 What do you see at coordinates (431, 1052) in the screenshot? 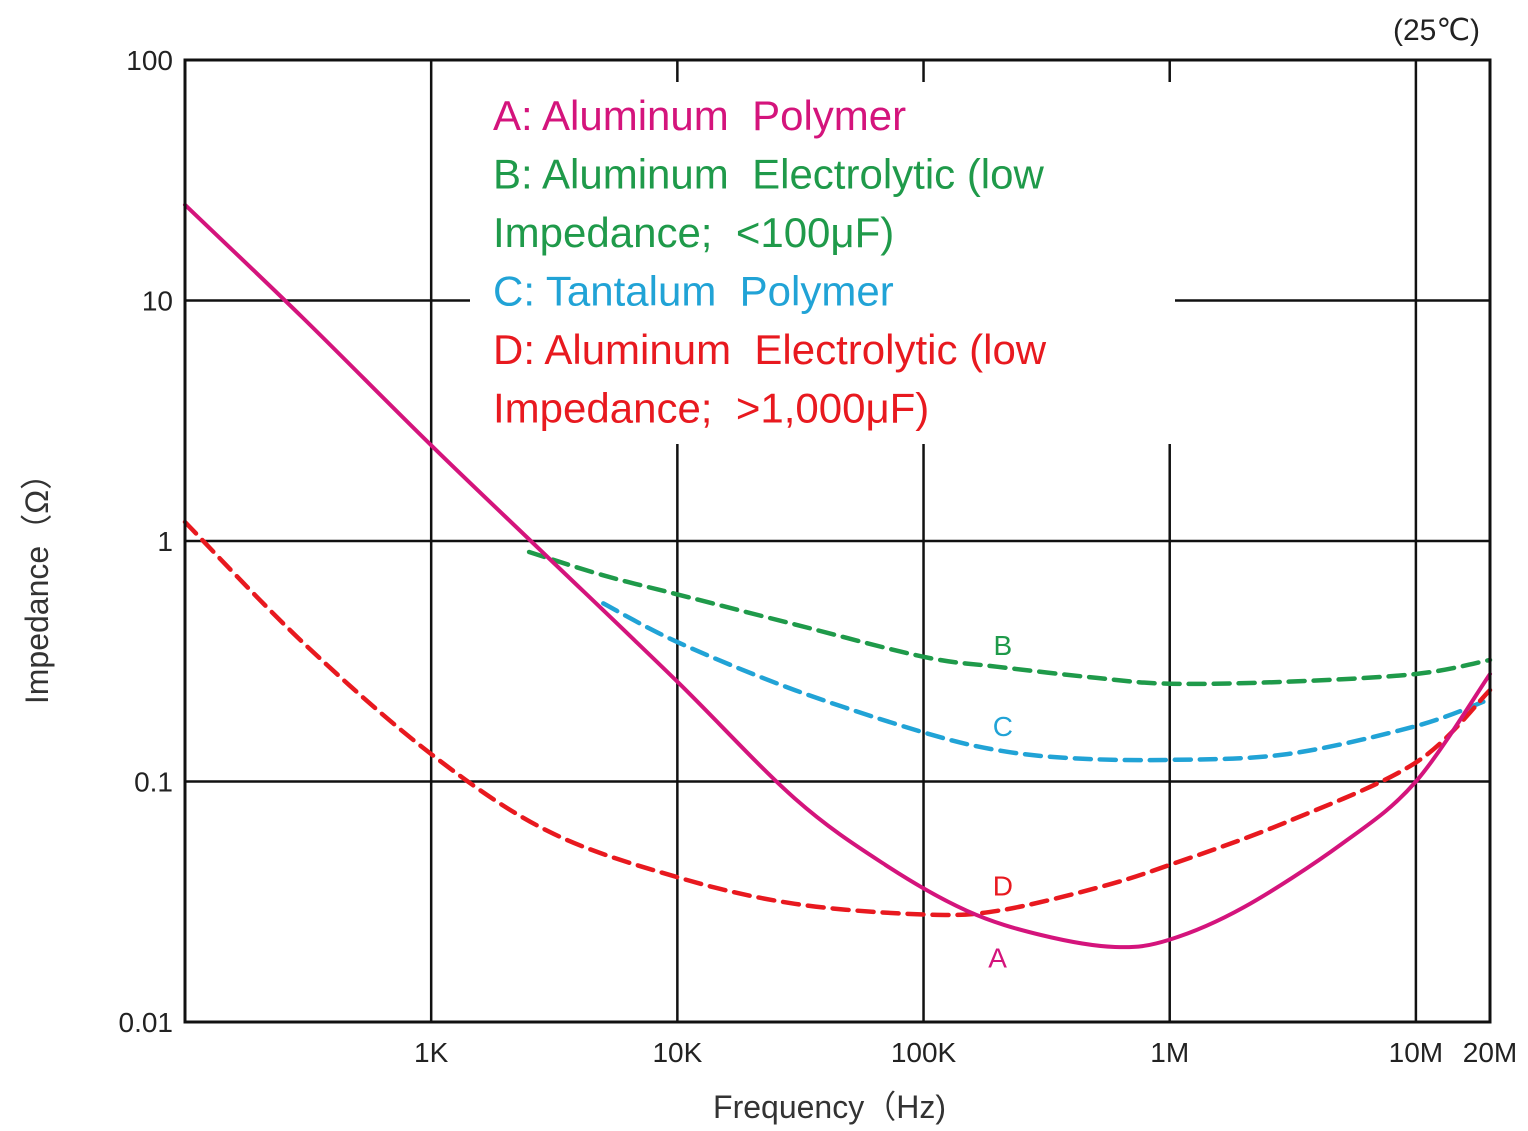
I see `x-tick-label: 1K` at bounding box center [431, 1052].